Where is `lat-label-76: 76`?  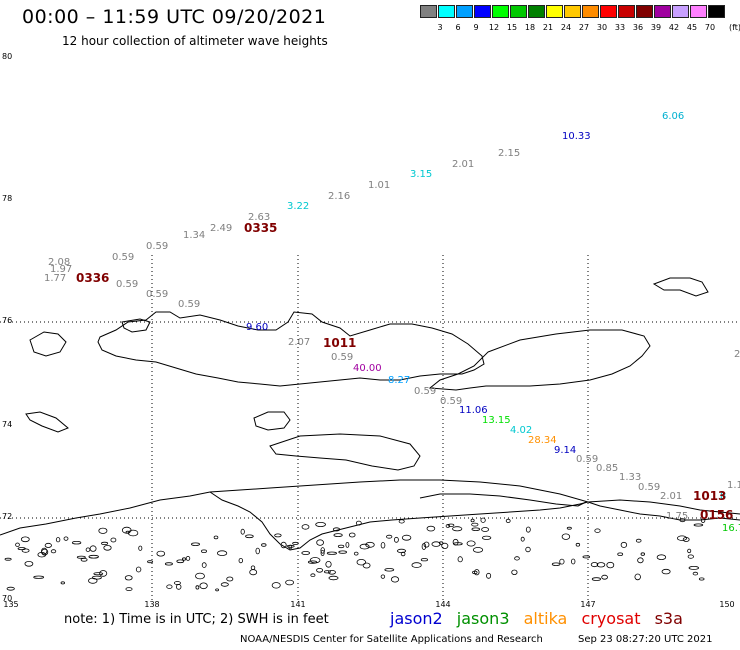
lat-label-76: 76 is located at coordinates (7, 320).